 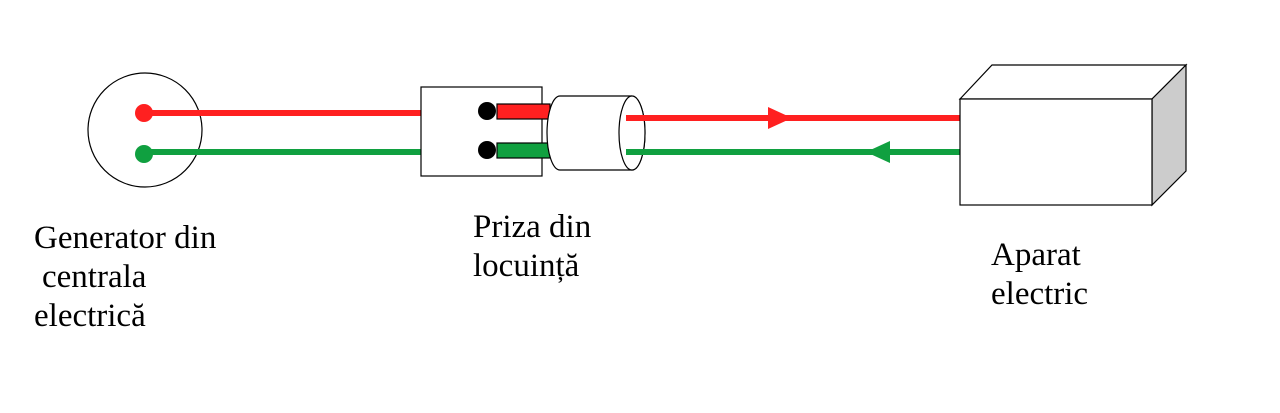 I want to click on plug, so click(x=596, y=133).